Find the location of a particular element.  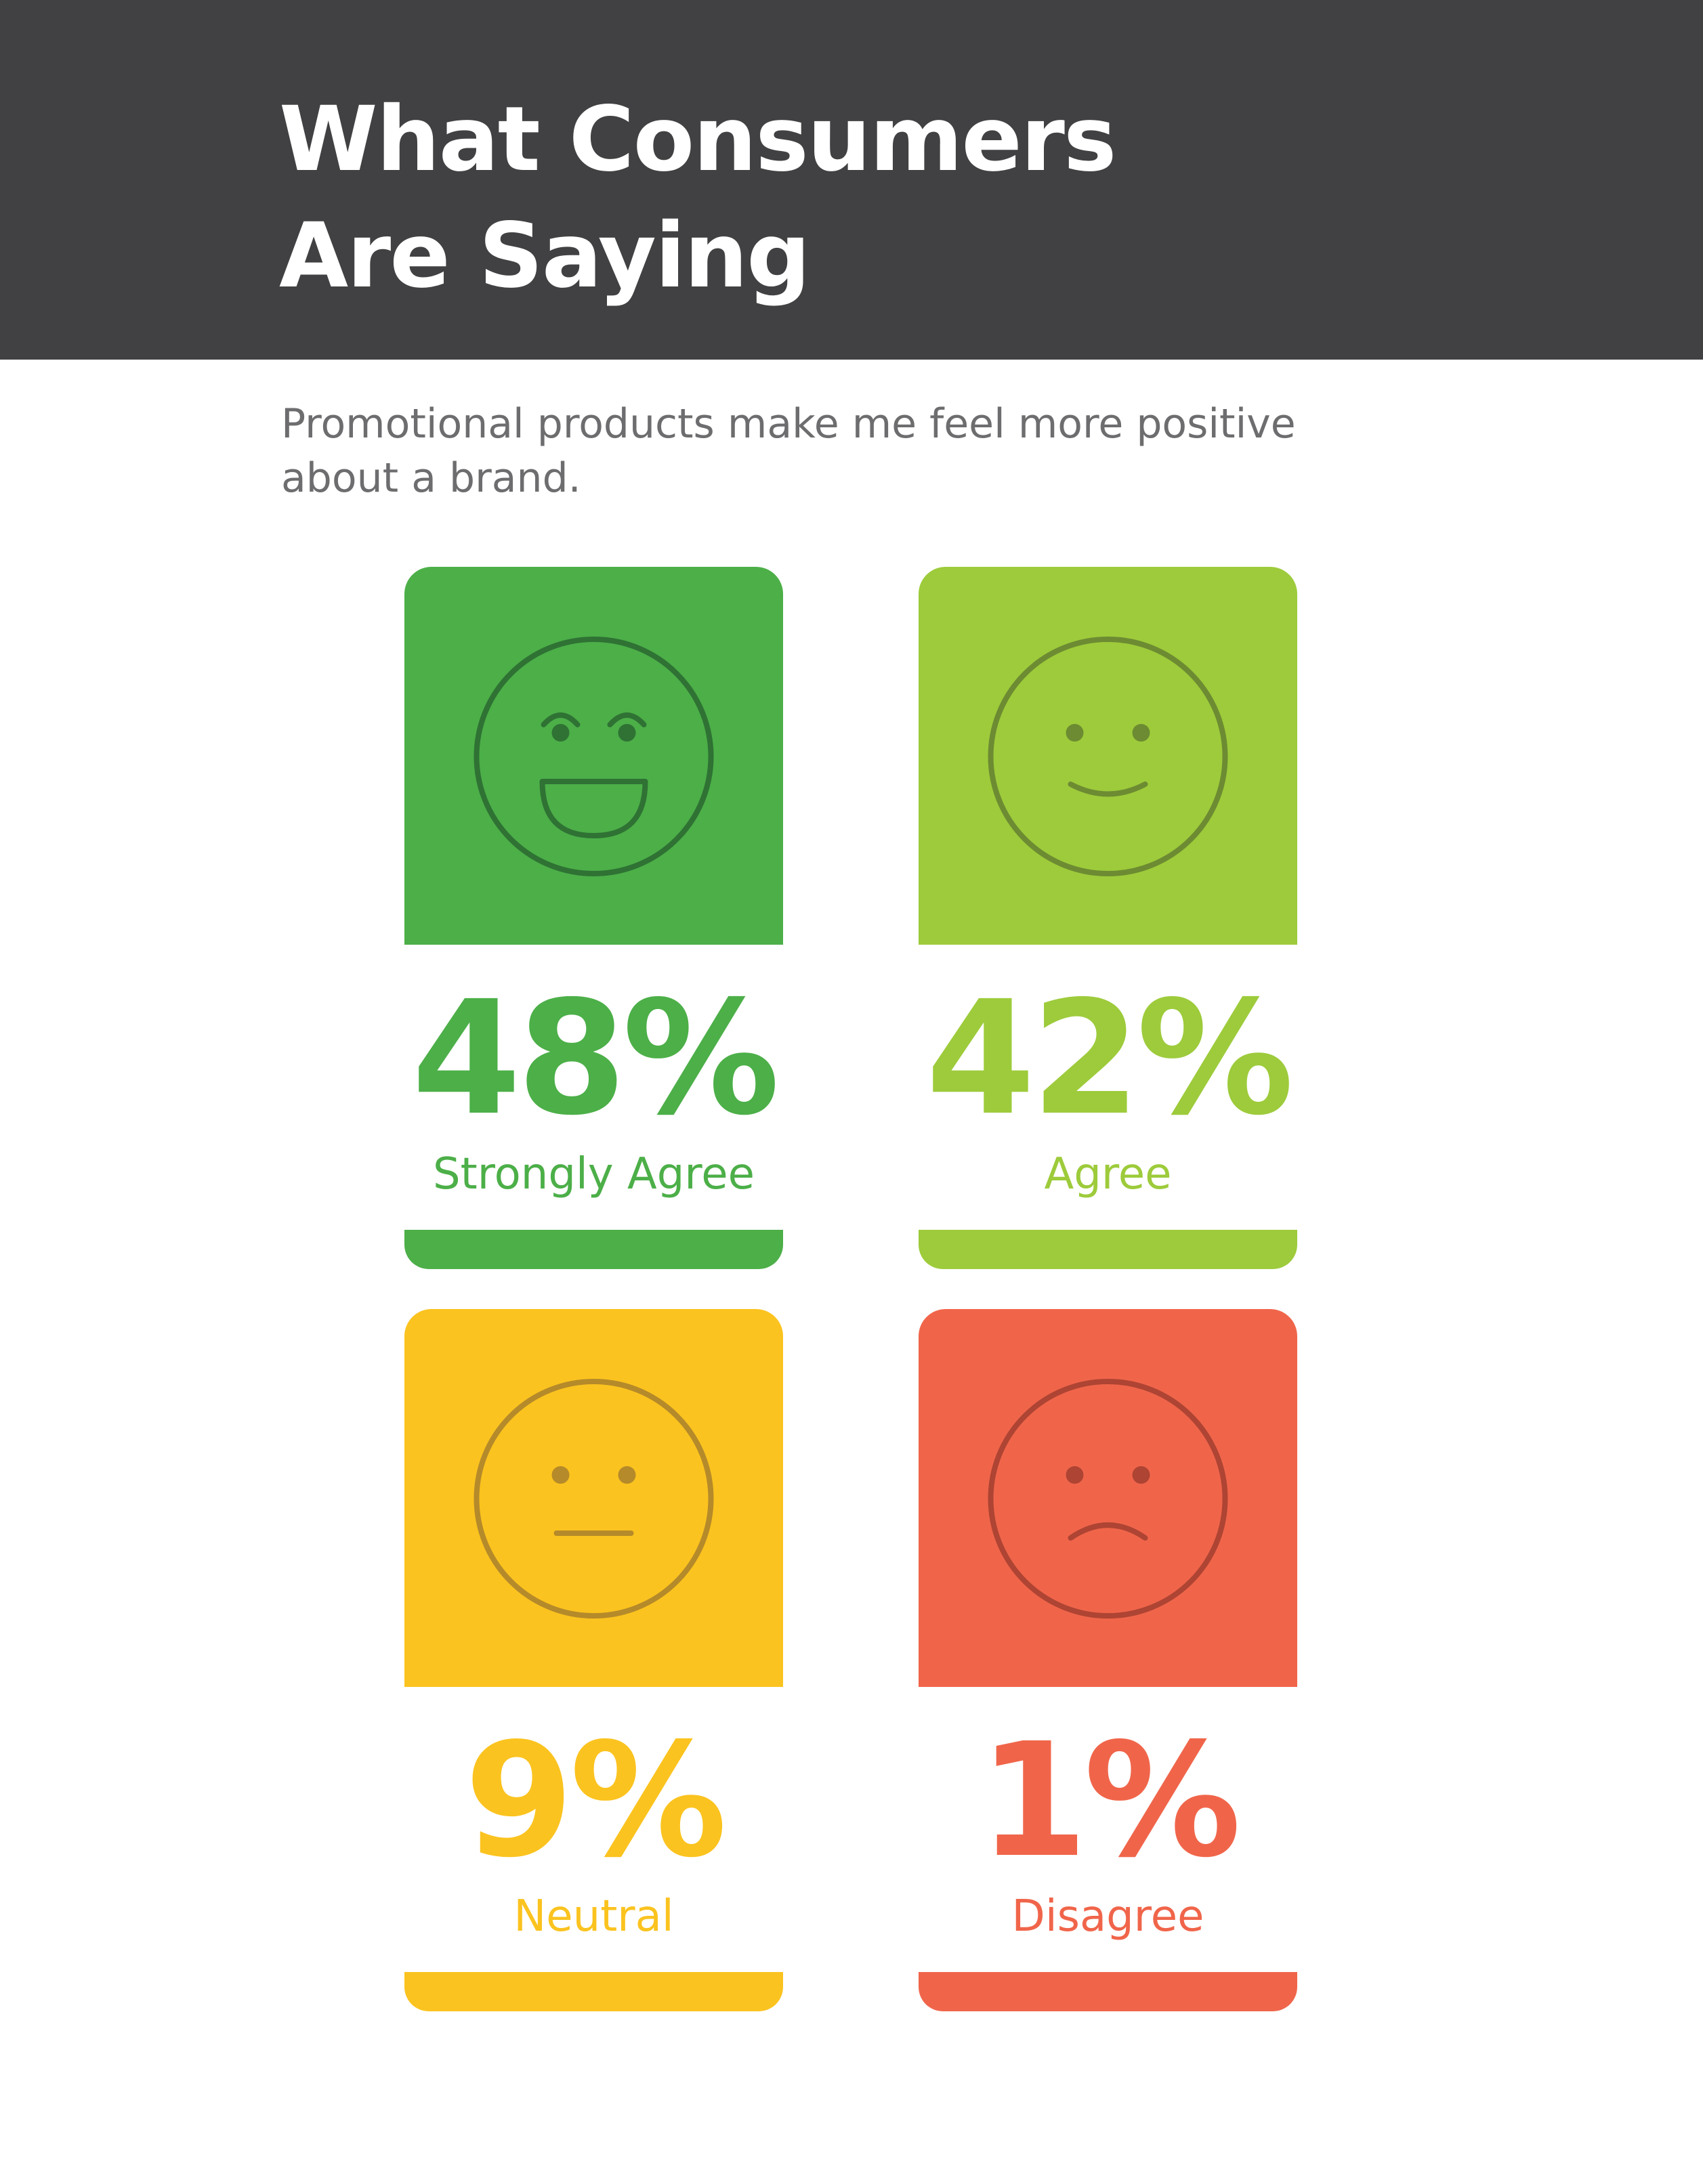

card: 9% Neutral is located at coordinates (593, 1660).